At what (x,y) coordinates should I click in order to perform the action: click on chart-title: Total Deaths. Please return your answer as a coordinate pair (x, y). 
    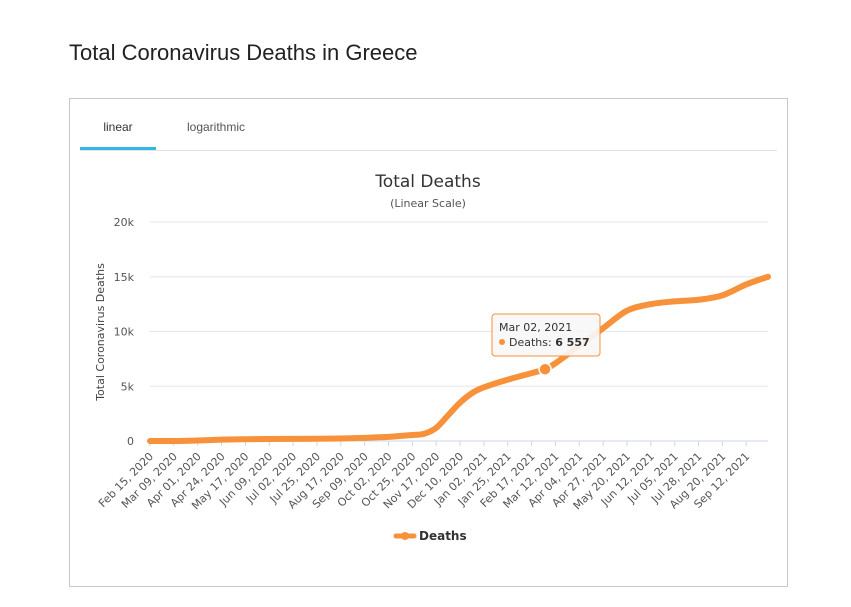
    Looking at the image, I should click on (427, 182).